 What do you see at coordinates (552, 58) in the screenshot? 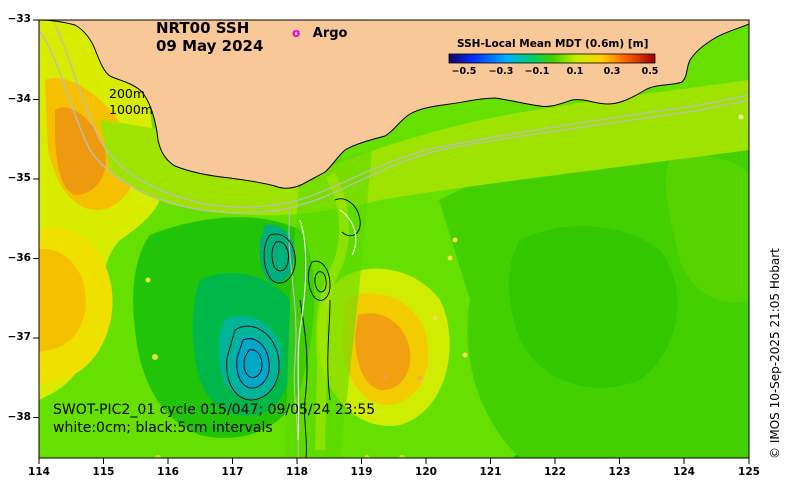
I see `colorbar-gradient` at bounding box center [552, 58].